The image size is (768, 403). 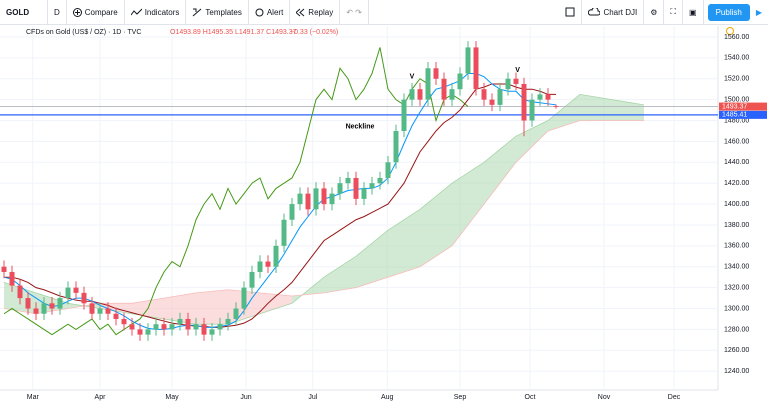 I want to click on layout-button, so click(x=571, y=12).